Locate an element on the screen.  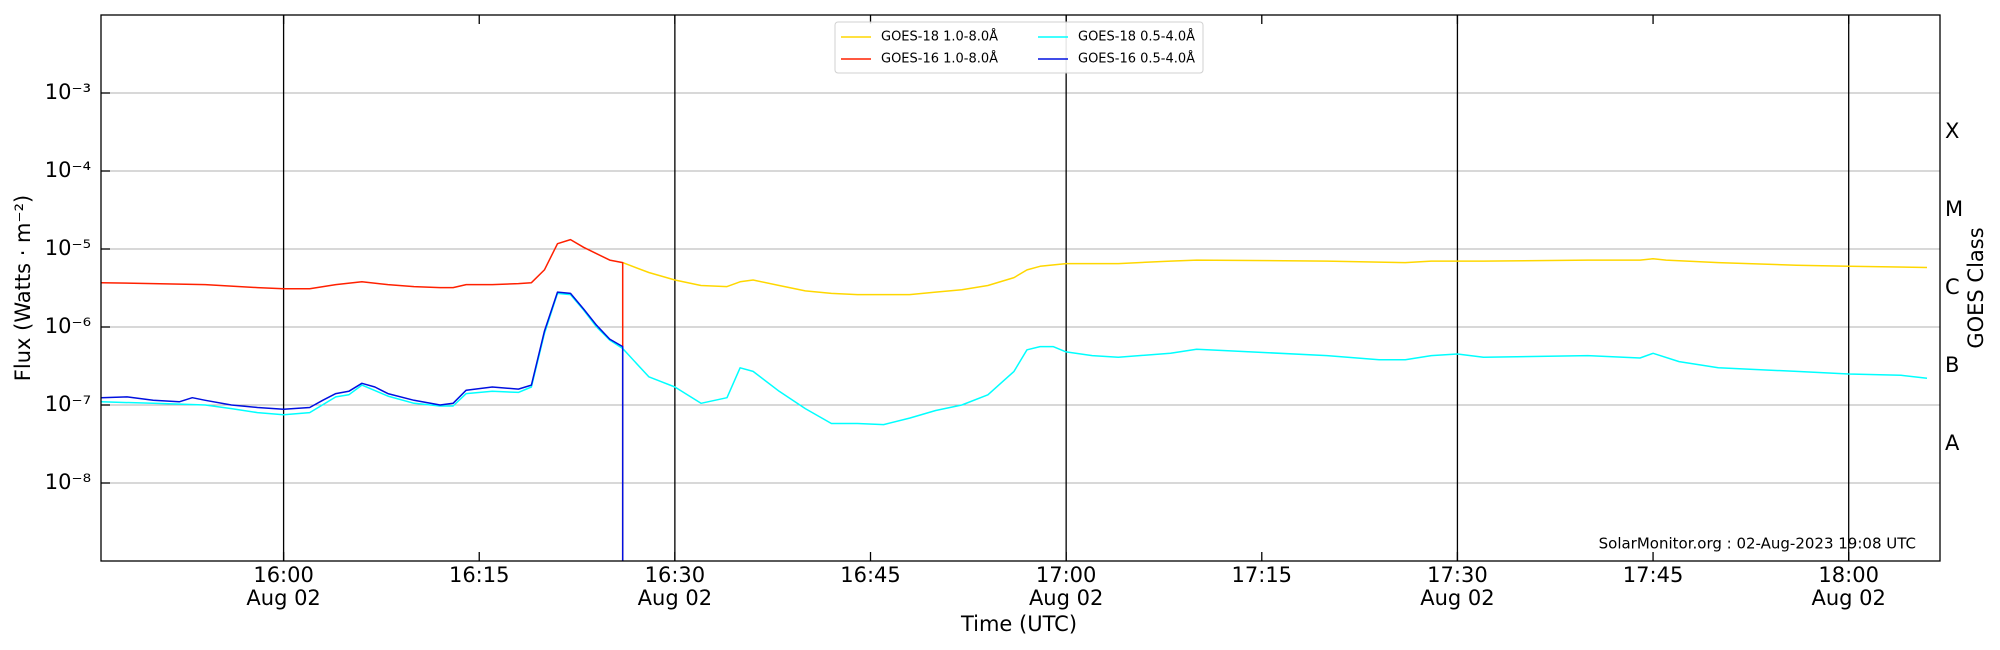
y-tick-label: 10⁻⁷ is located at coordinates (68, 404).